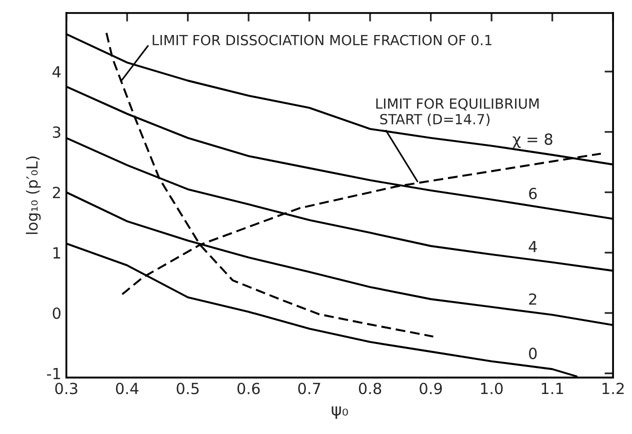  What do you see at coordinates (187, 388) in the screenshot?
I see `x-tick-label: 0.5` at bounding box center [187, 388].